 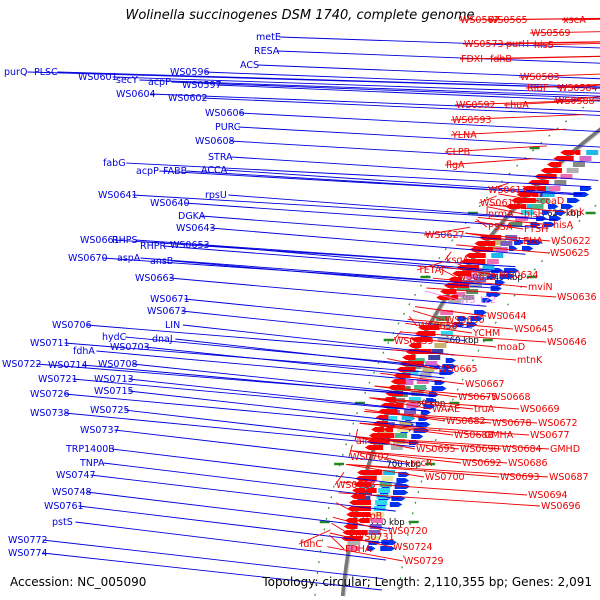 I want to click on gene-label: WS0604, so click(x=136, y=94).